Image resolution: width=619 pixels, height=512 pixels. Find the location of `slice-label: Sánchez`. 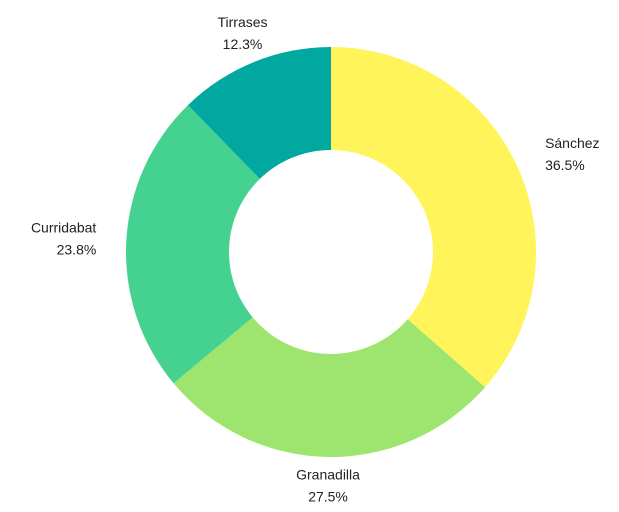

slice-label: Sánchez is located at coordinates (572, 143).